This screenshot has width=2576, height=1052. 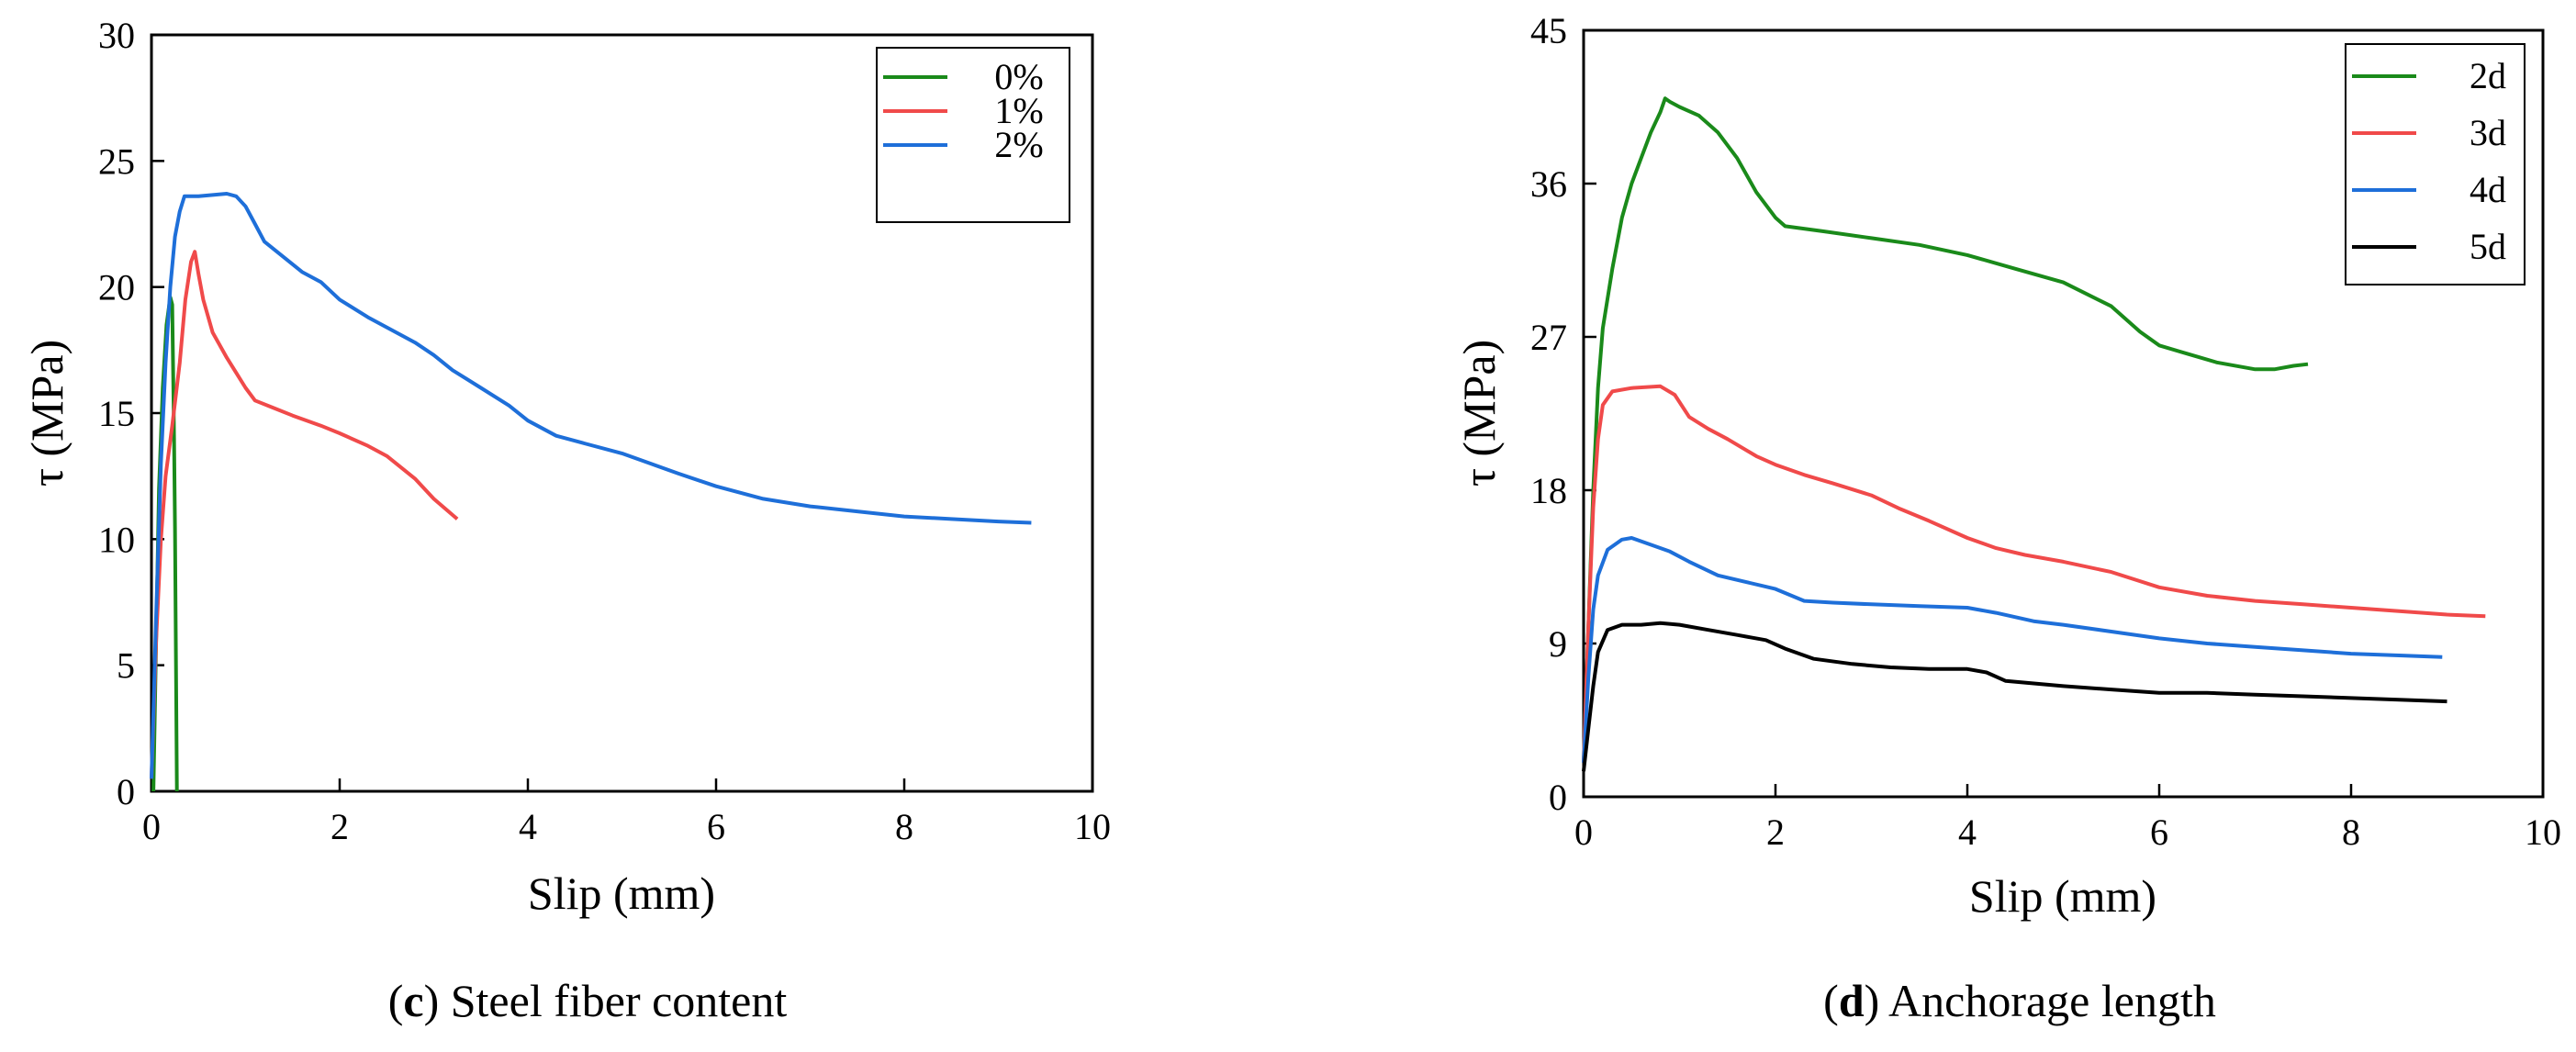 I want to click on y-tick-label-d-2: 18, so click(x=1548, y=491).